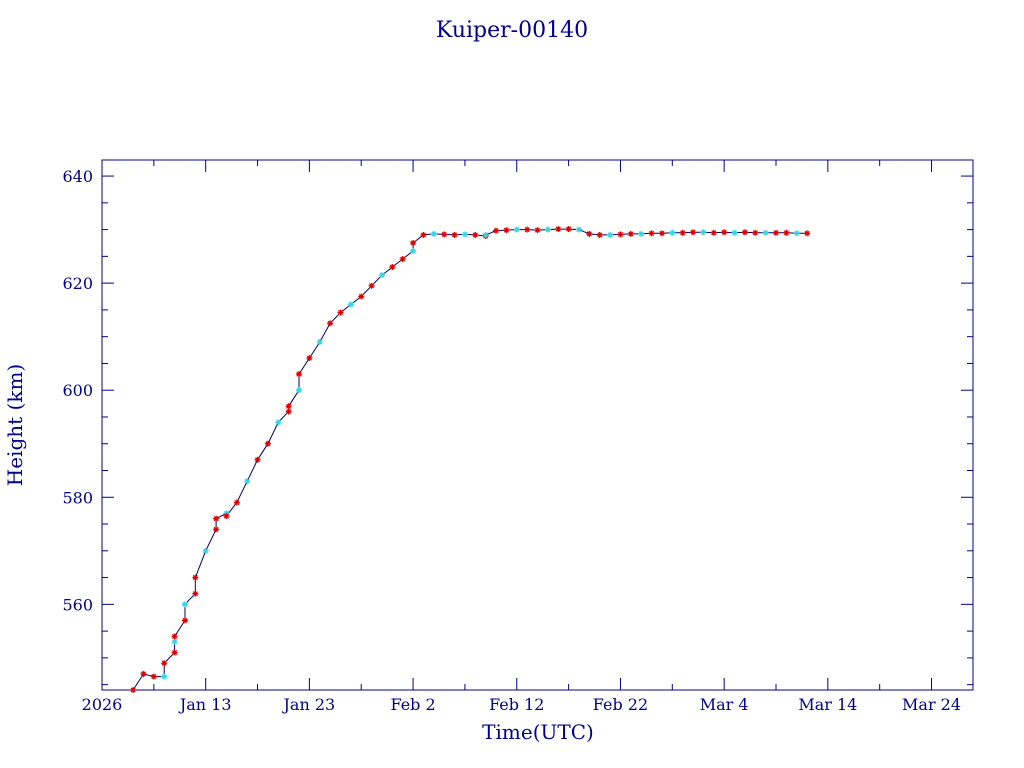 This screenshot has width=1024, height=768. Describe the element at coordinates (931, 704) in the screenshot. I see `x-tick-label: Mar 24` at that location.